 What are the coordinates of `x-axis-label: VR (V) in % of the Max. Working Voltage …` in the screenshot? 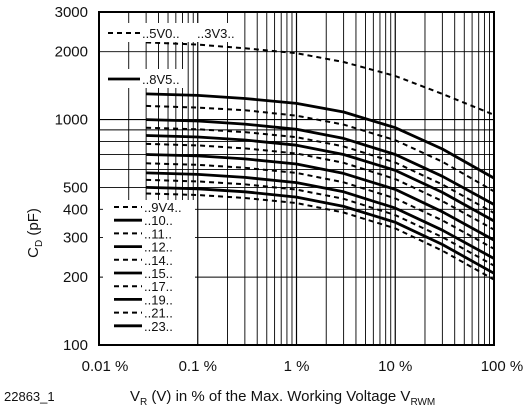 It's located at (282, 398).